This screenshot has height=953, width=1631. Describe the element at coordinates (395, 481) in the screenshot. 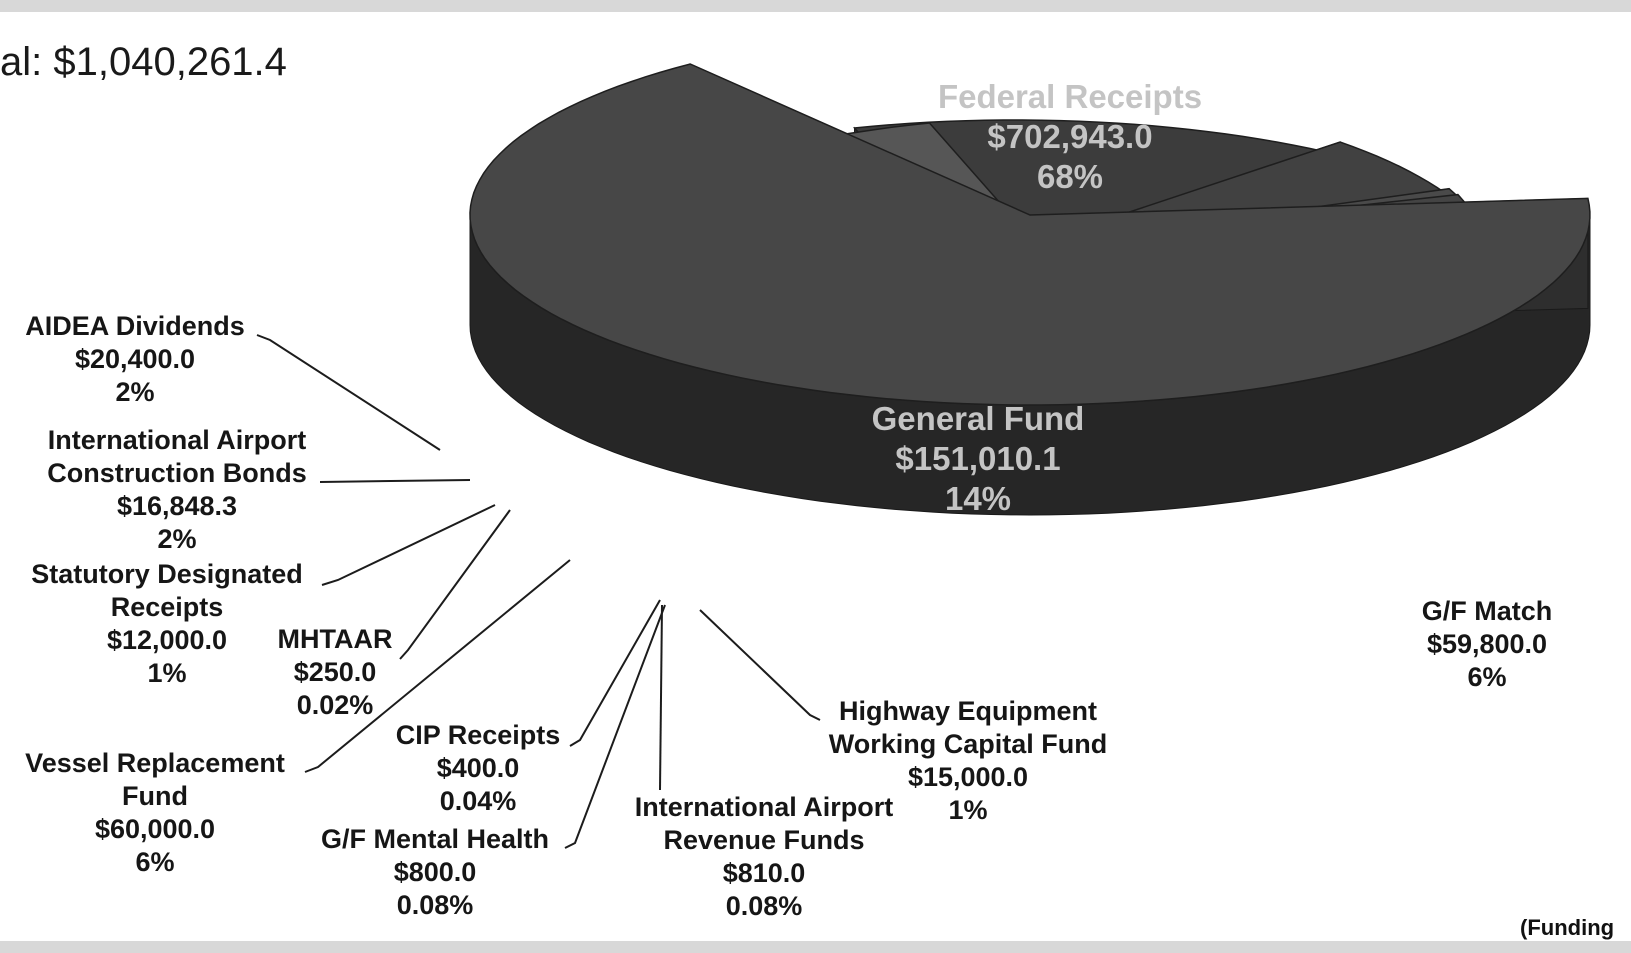

I see `leader-line-international-airport-construction-bonds` at that location.